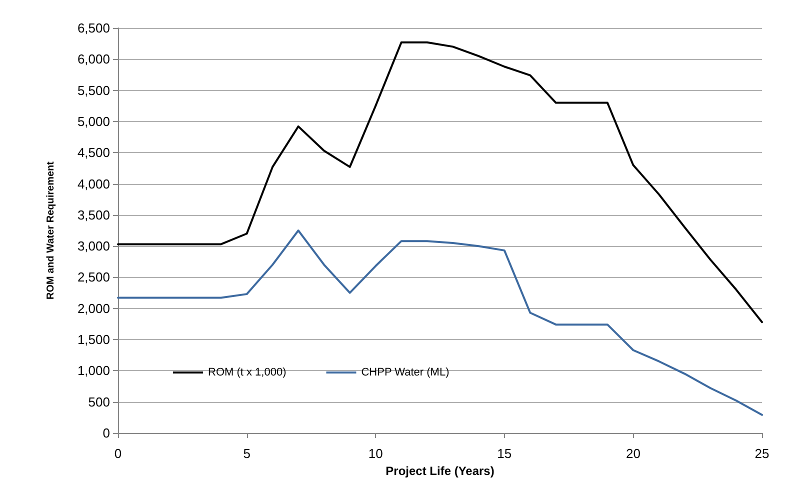 The height and width of the screenshot is (492, 807). I want to click on x-tick-label: 25, so click(762, 453).